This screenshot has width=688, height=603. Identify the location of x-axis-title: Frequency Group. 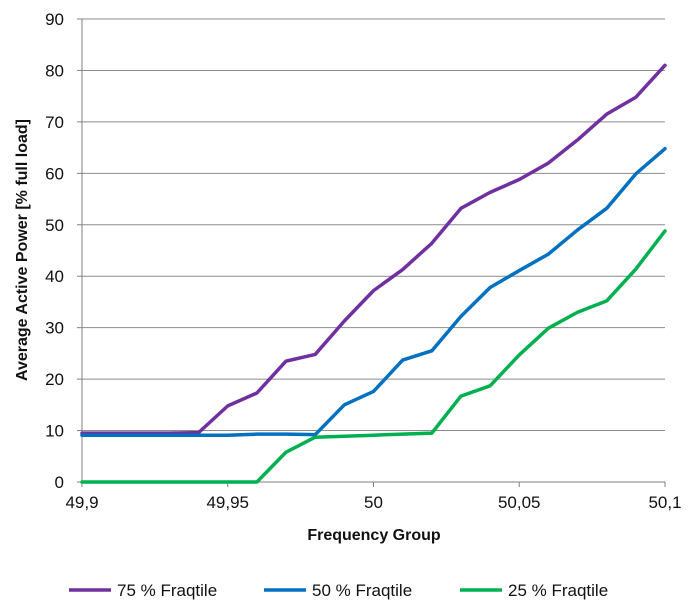
(374, 535).